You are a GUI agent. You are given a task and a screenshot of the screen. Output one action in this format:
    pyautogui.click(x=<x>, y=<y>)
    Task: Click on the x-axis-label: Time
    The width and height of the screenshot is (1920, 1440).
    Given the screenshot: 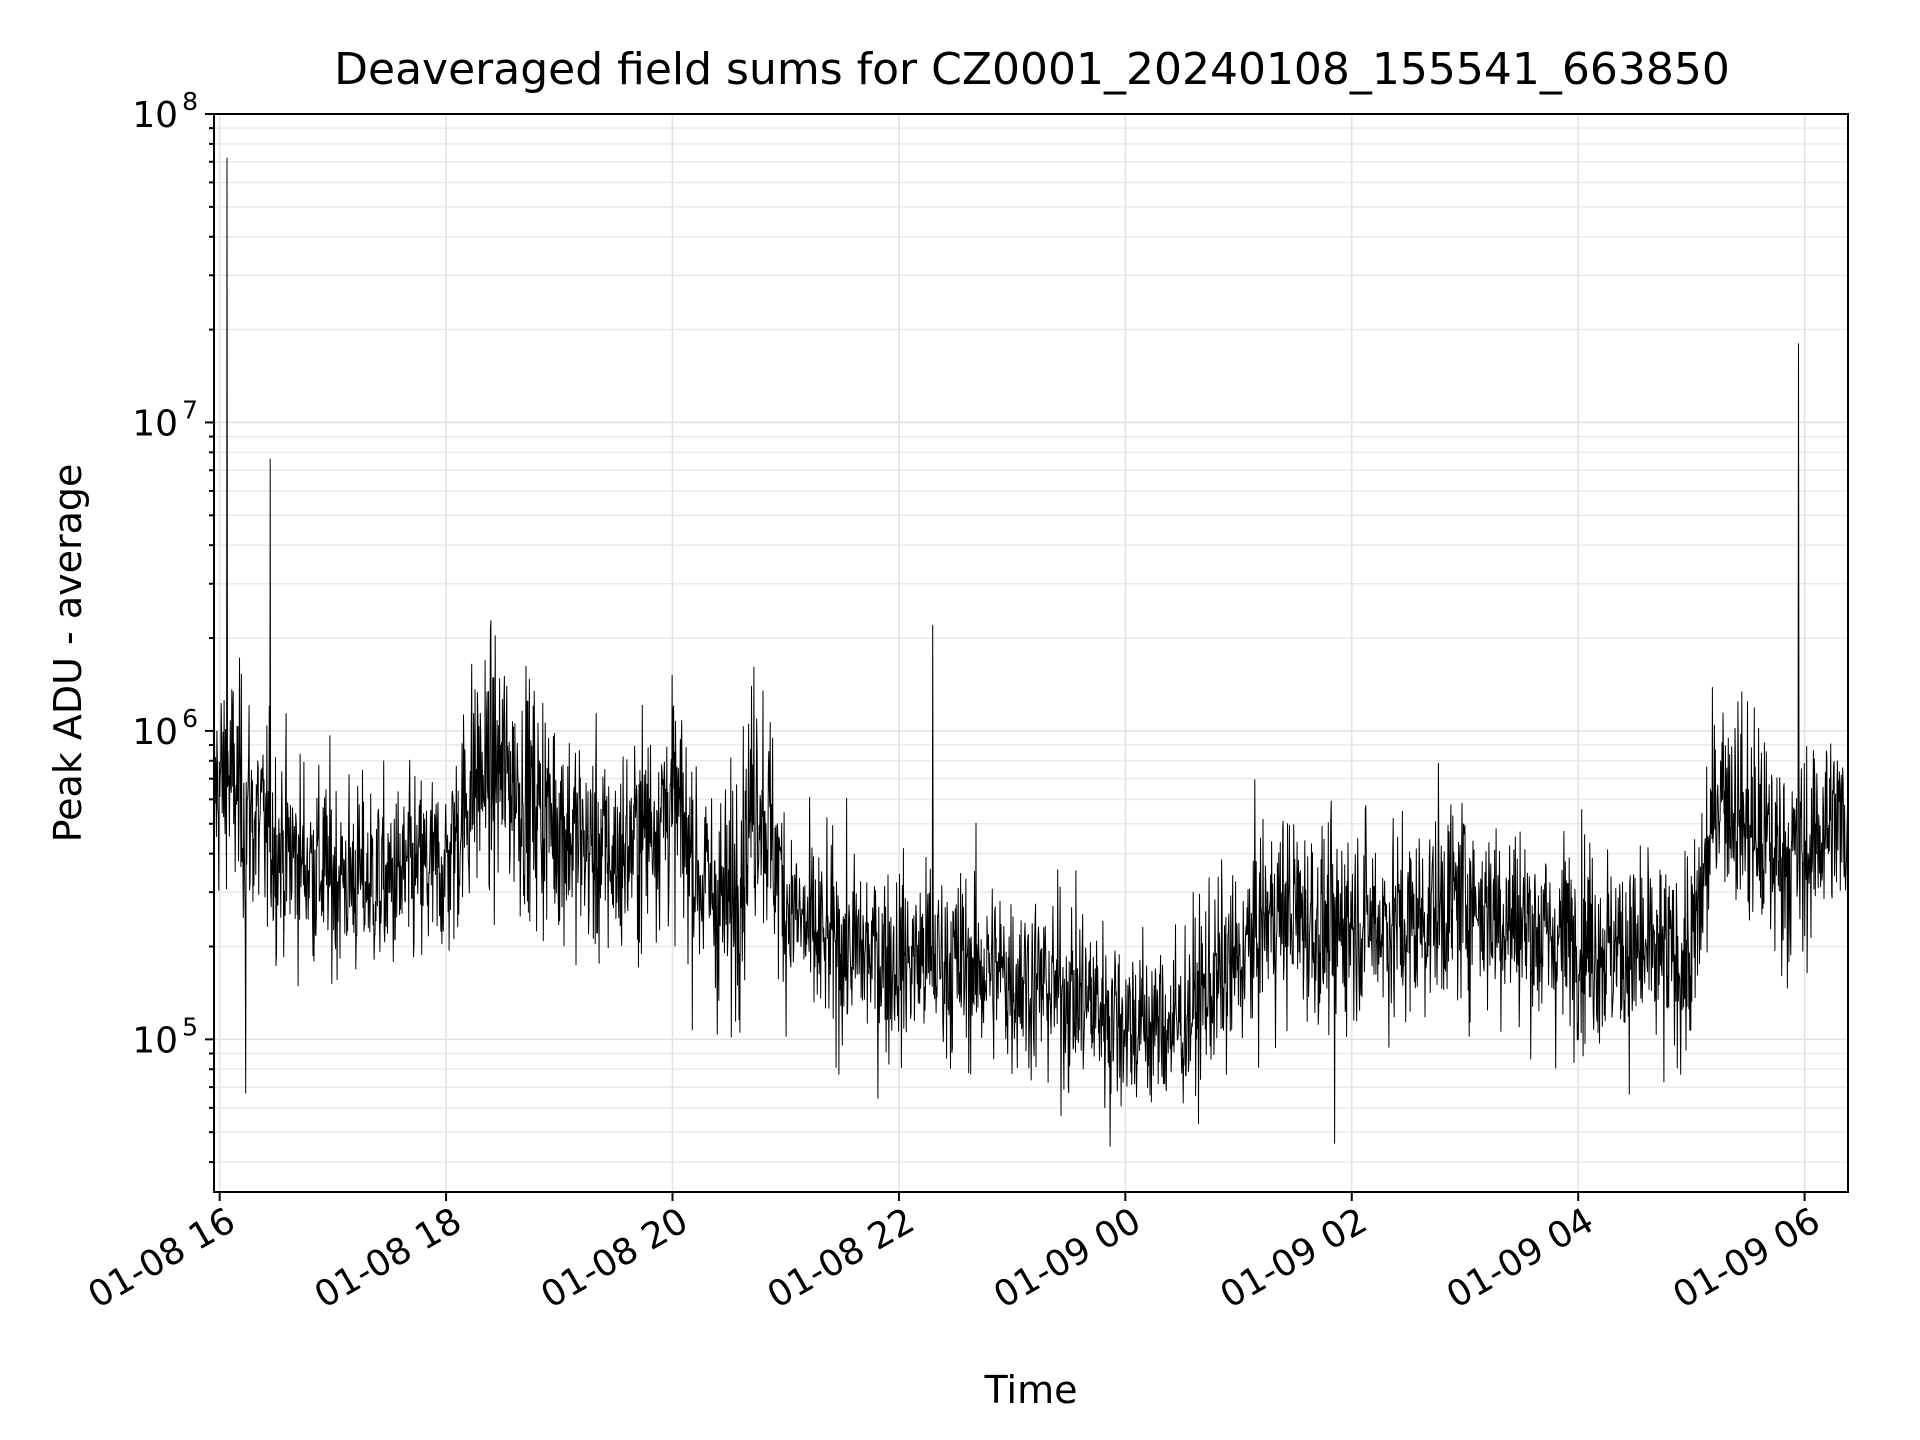 What is the action you would take?
    pyautogui.click(x=1031, y=1390)
    